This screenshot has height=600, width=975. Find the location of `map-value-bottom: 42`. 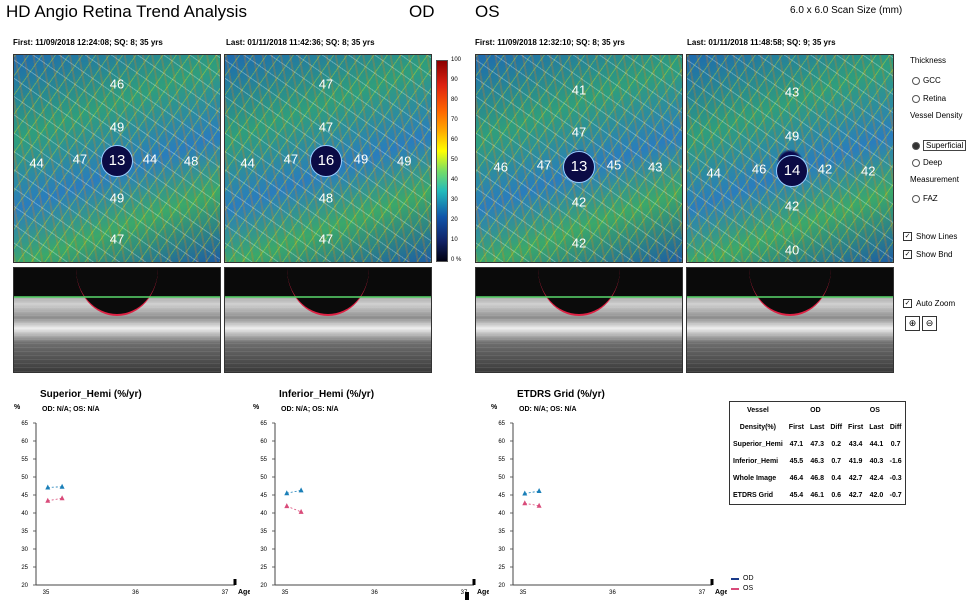

map-value-bottom: 42 is located at coordinates (579, 243).